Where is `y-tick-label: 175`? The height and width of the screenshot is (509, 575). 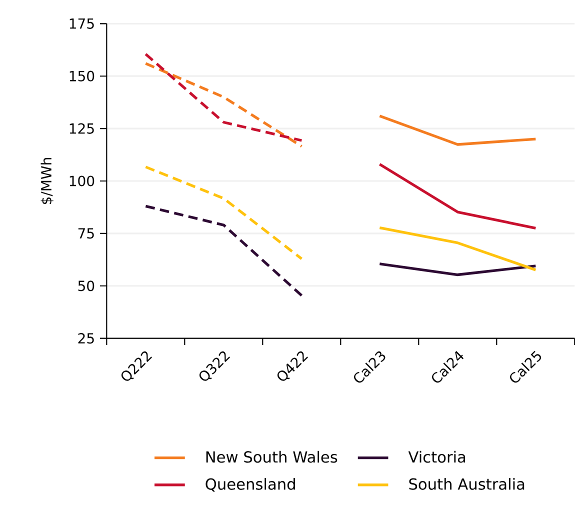 y-tick-label: 175 is located at coordinates (82, 23).